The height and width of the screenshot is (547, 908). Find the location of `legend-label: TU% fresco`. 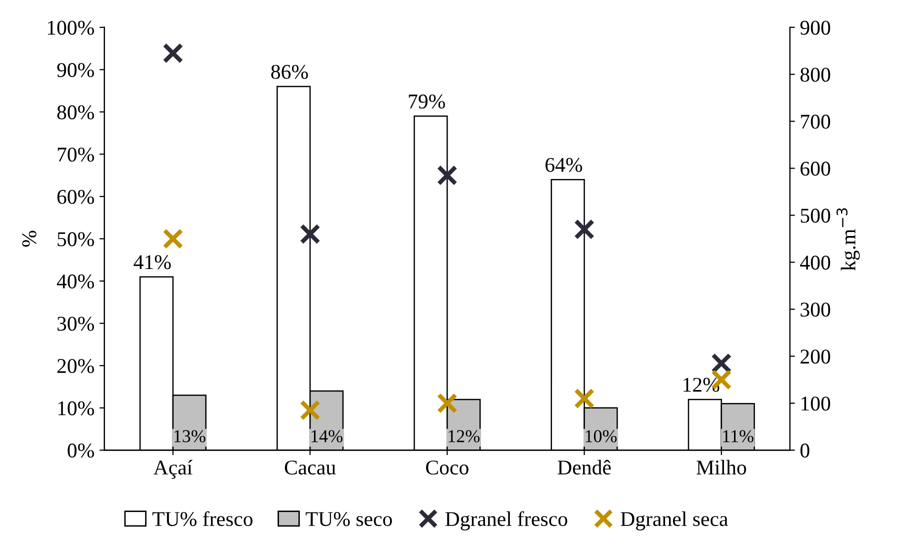

legend-label: TU% fresco is located at coordinates (202, 518).